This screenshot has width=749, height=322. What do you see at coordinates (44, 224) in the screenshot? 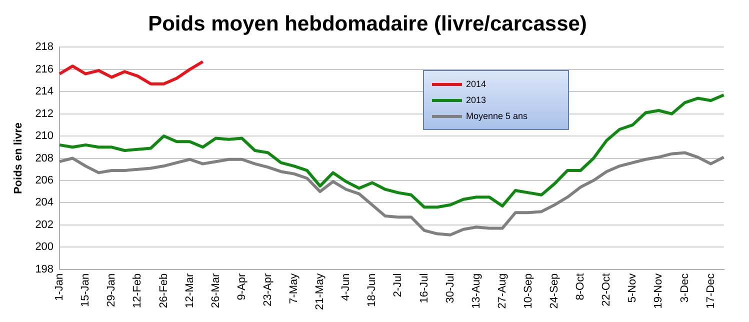
I see `y-tick-label: 202` at bounding box center [44, 224].